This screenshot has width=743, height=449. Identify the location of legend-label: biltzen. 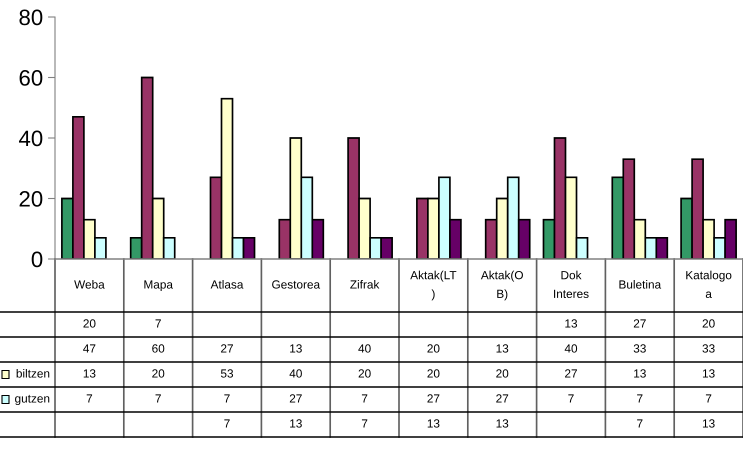
(33, 373).